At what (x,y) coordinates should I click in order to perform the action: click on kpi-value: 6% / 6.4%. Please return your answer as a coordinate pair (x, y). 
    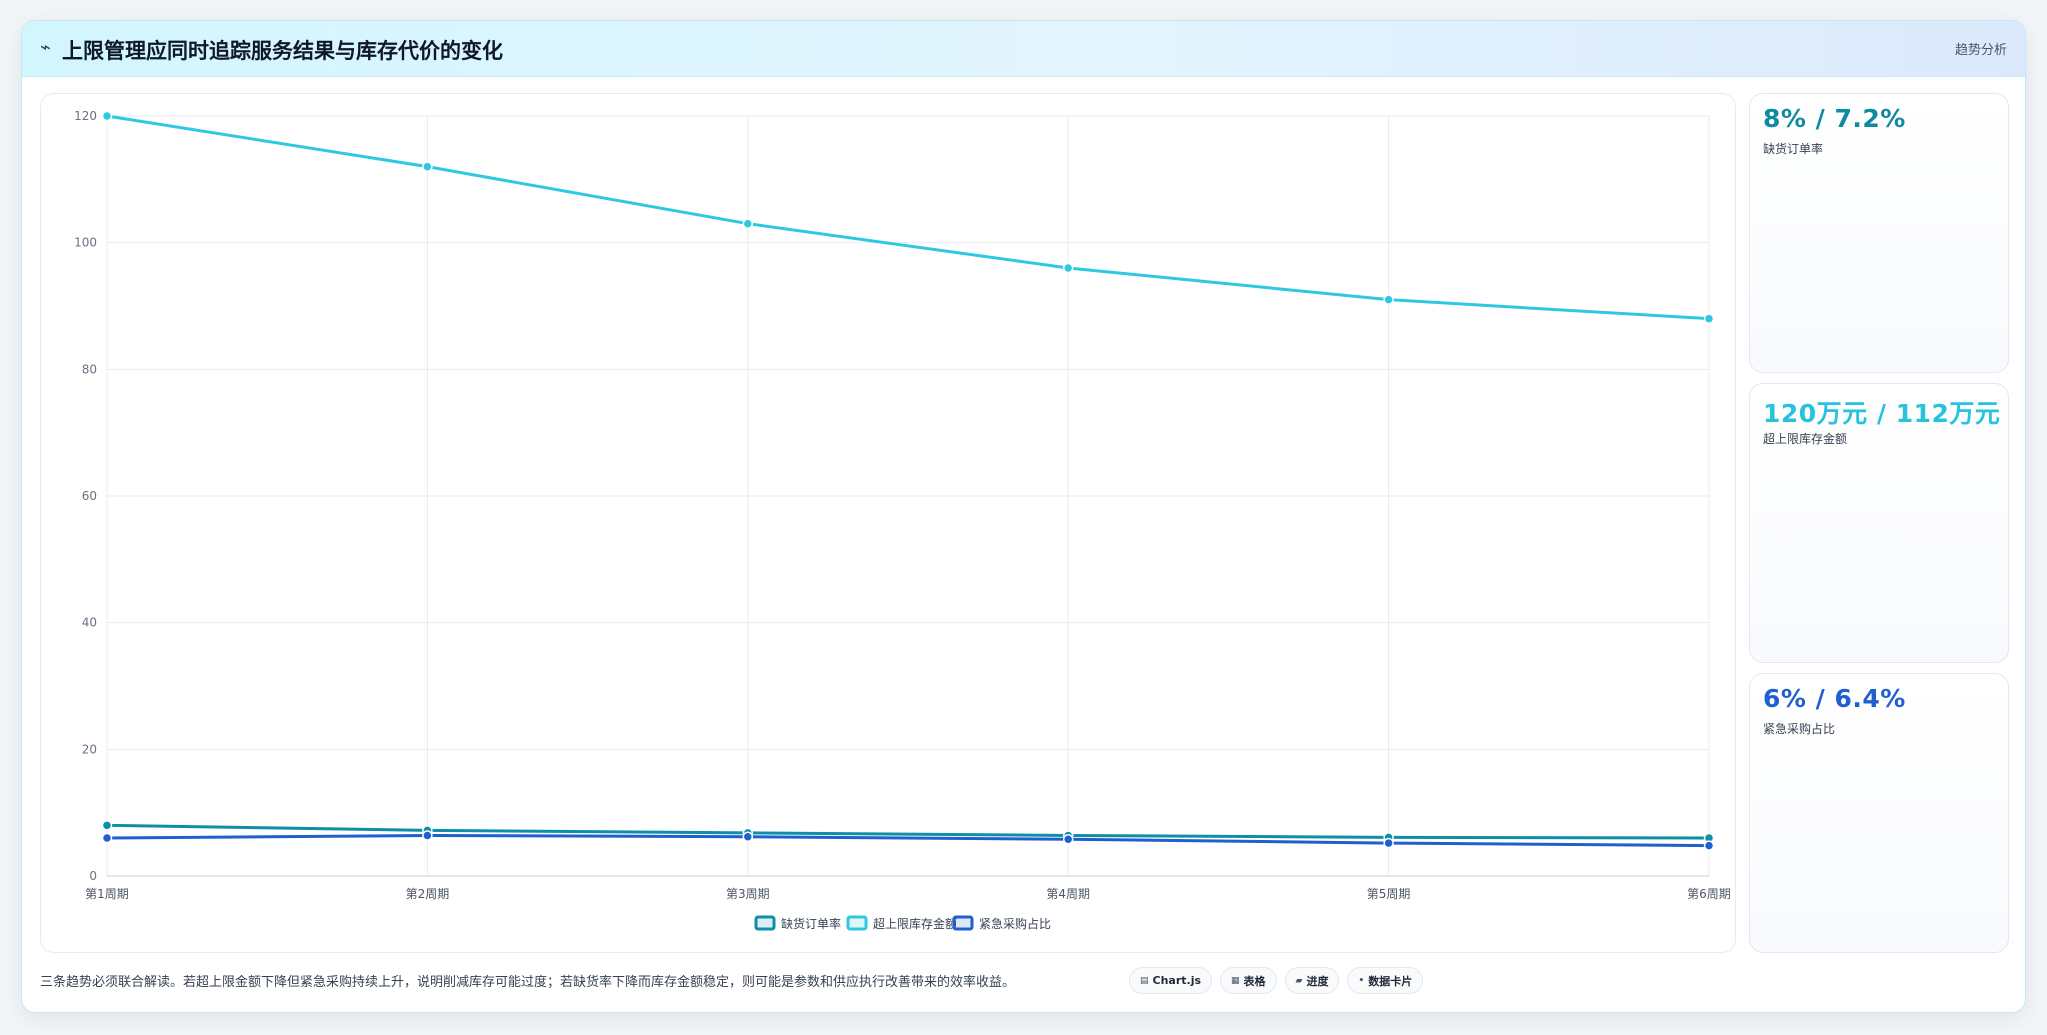
    Looking at the image, I should click on (1834, 698).